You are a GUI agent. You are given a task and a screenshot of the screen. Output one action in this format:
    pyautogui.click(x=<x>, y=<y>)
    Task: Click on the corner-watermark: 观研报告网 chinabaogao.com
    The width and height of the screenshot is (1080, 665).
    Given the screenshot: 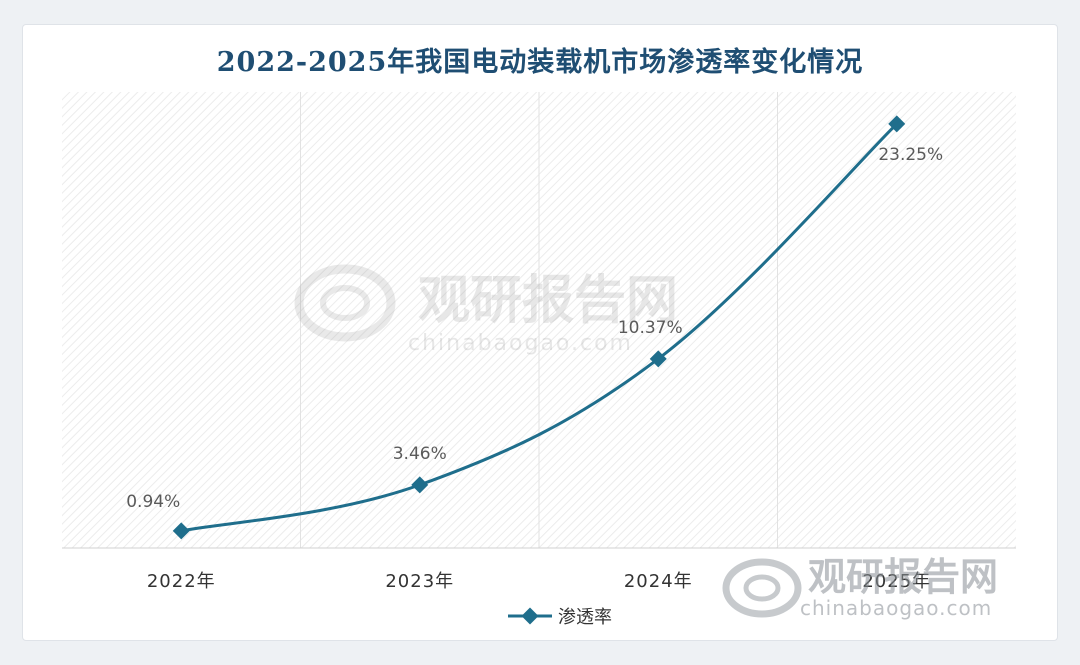 What is the action you would take?
    pyautogui.click(x=860, y=587)
    